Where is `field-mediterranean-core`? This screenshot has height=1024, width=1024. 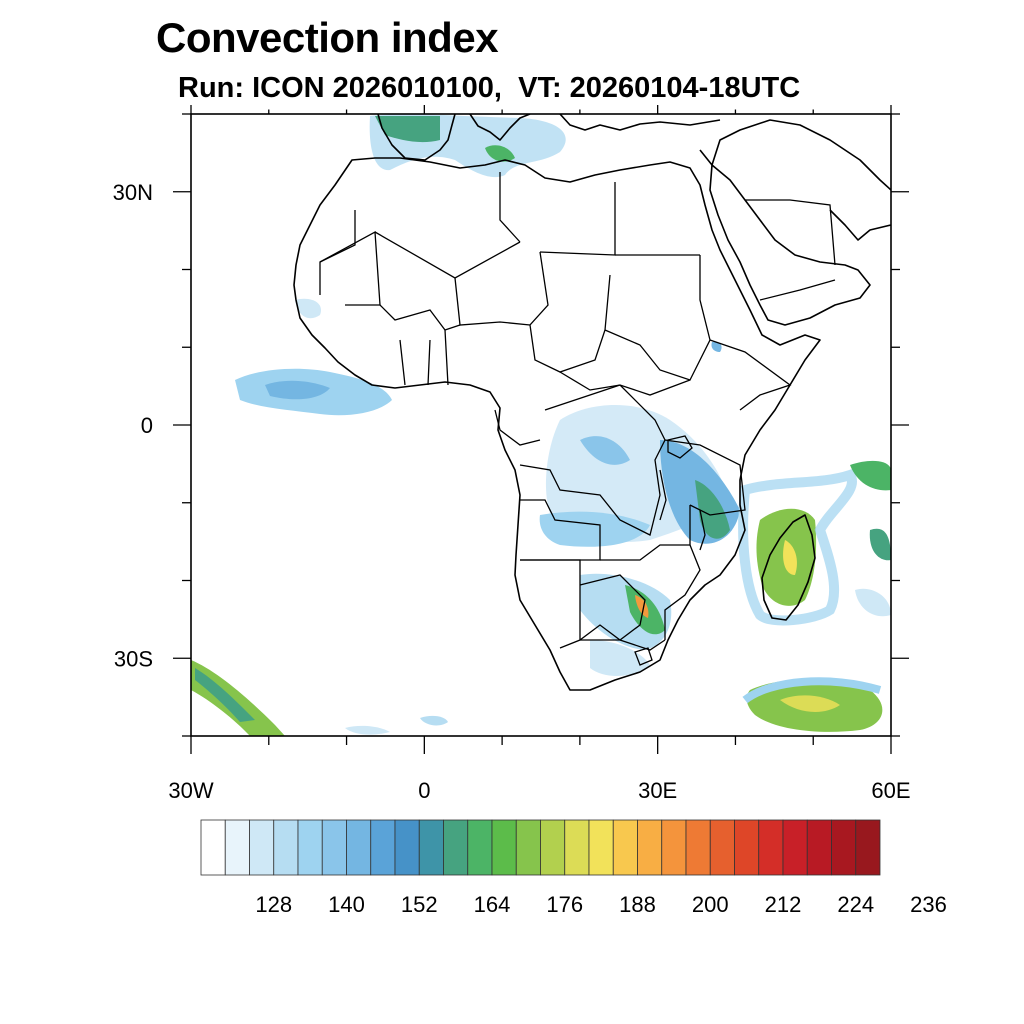 field-mediterranean-core is located at coordinates (407, 129).